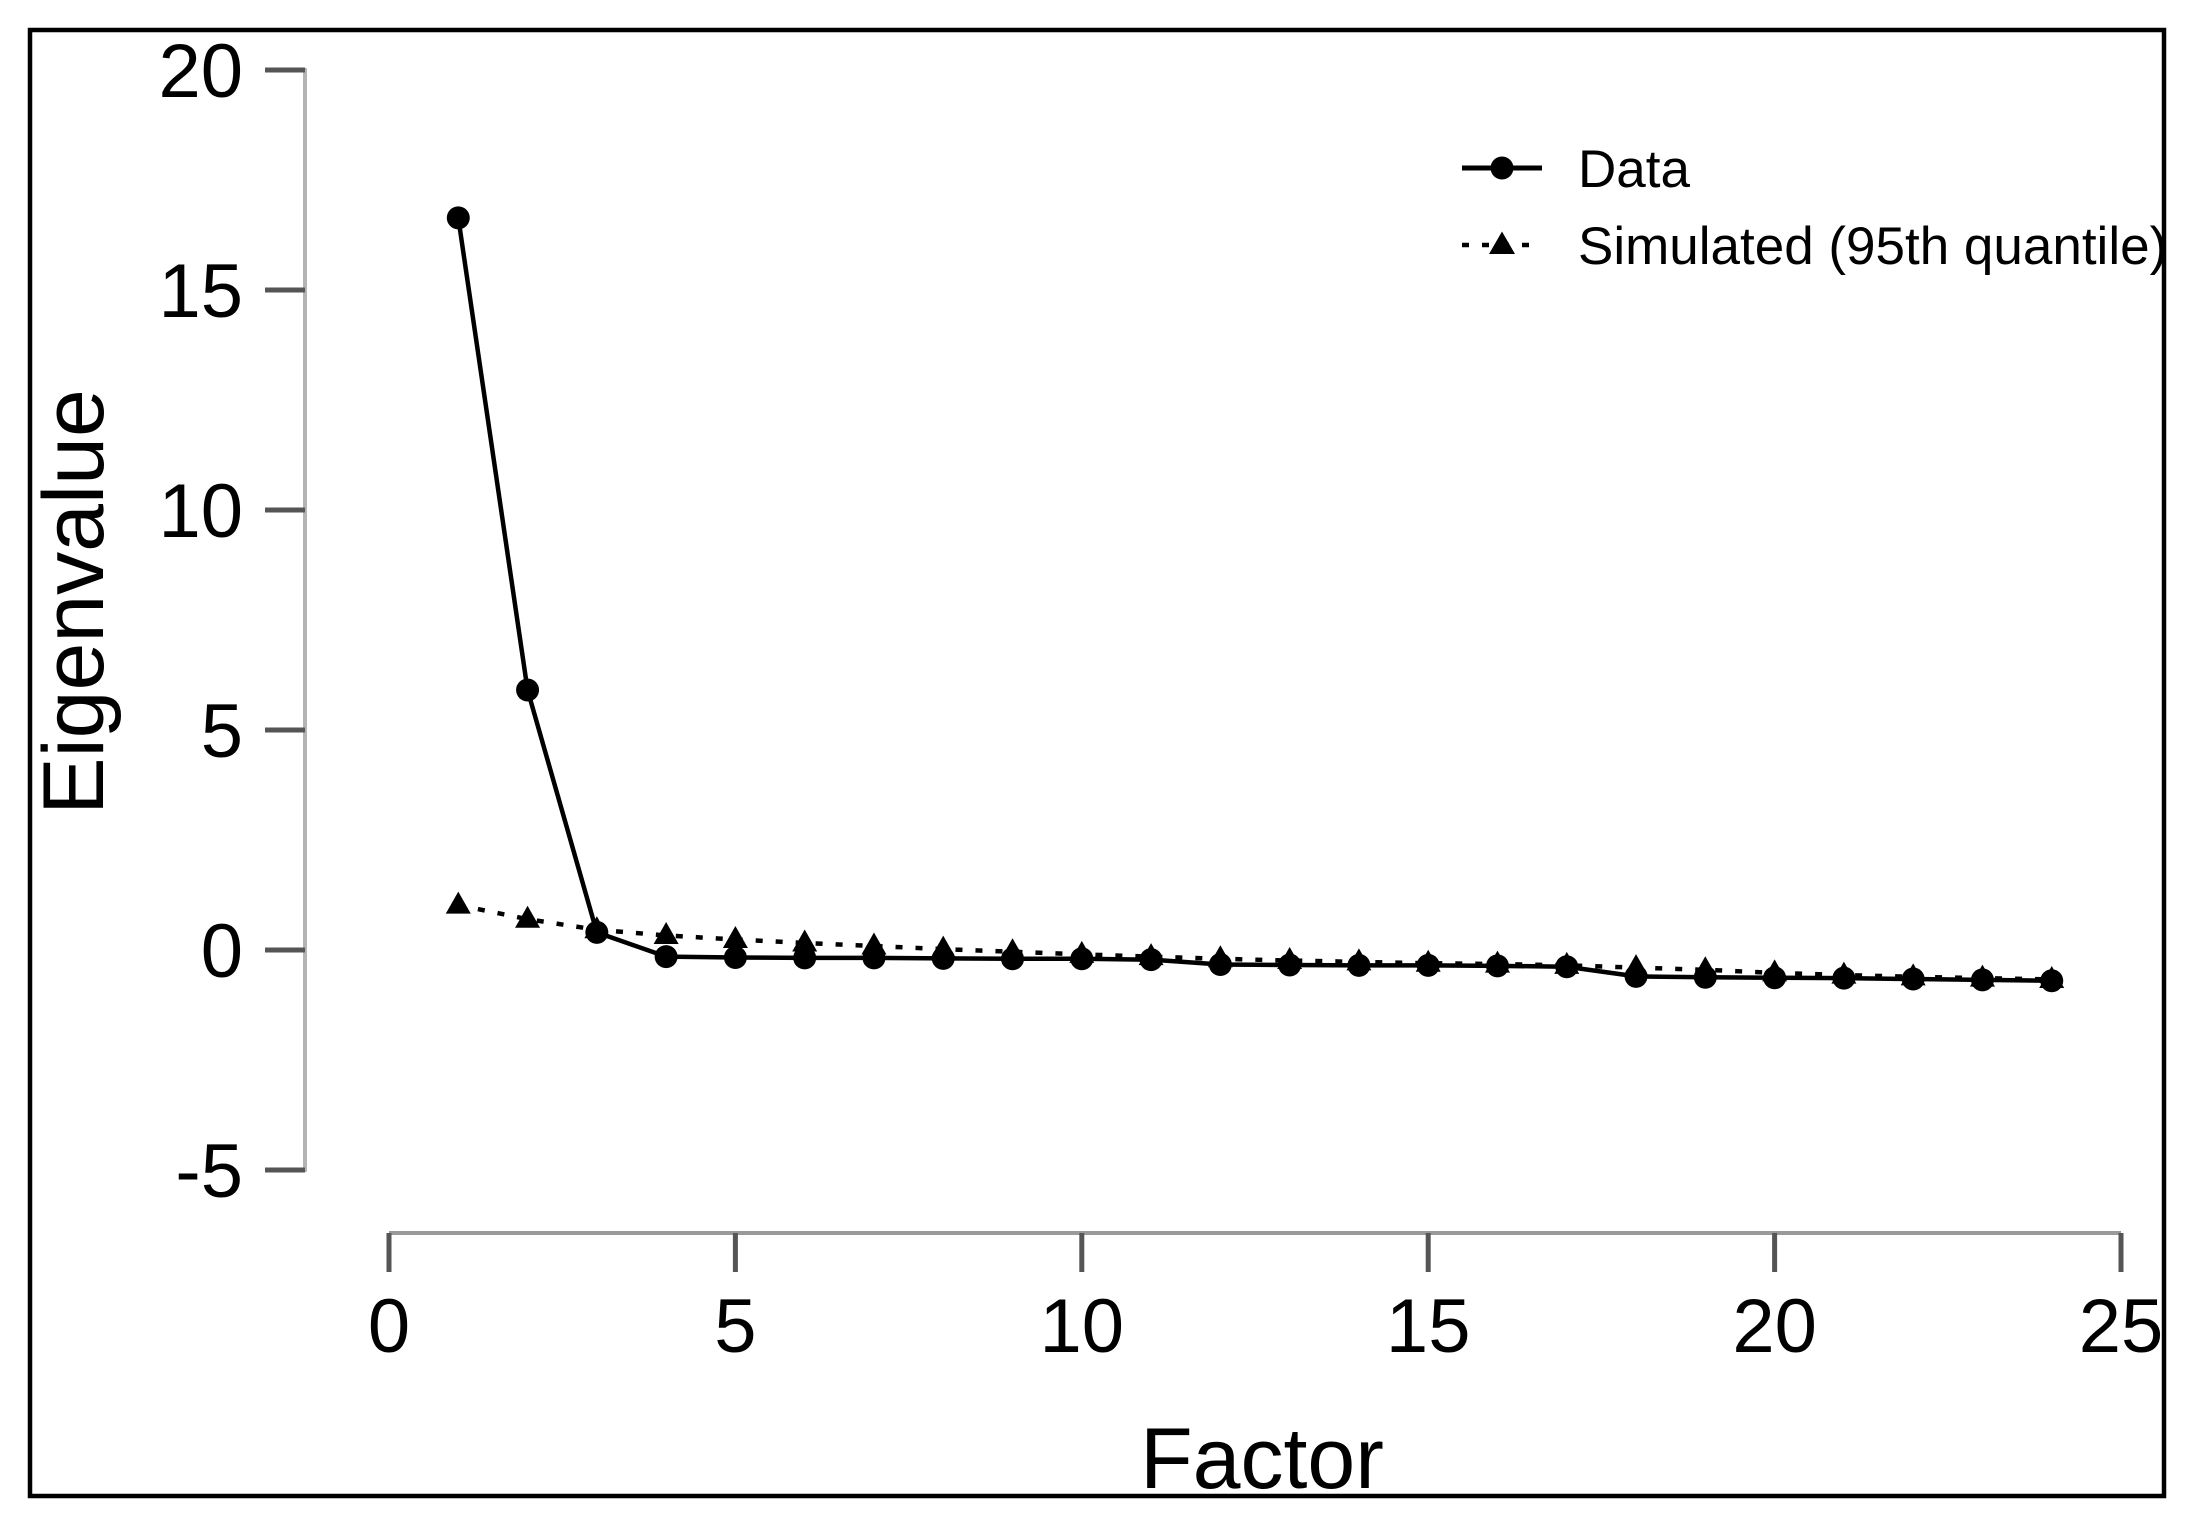 Image resolution: width=2192 pixels, height=1524 pixels. Describe the element at coordinates (1502, 242) in the screenshot. I see `legend-triangle-marker-icon` at that location.